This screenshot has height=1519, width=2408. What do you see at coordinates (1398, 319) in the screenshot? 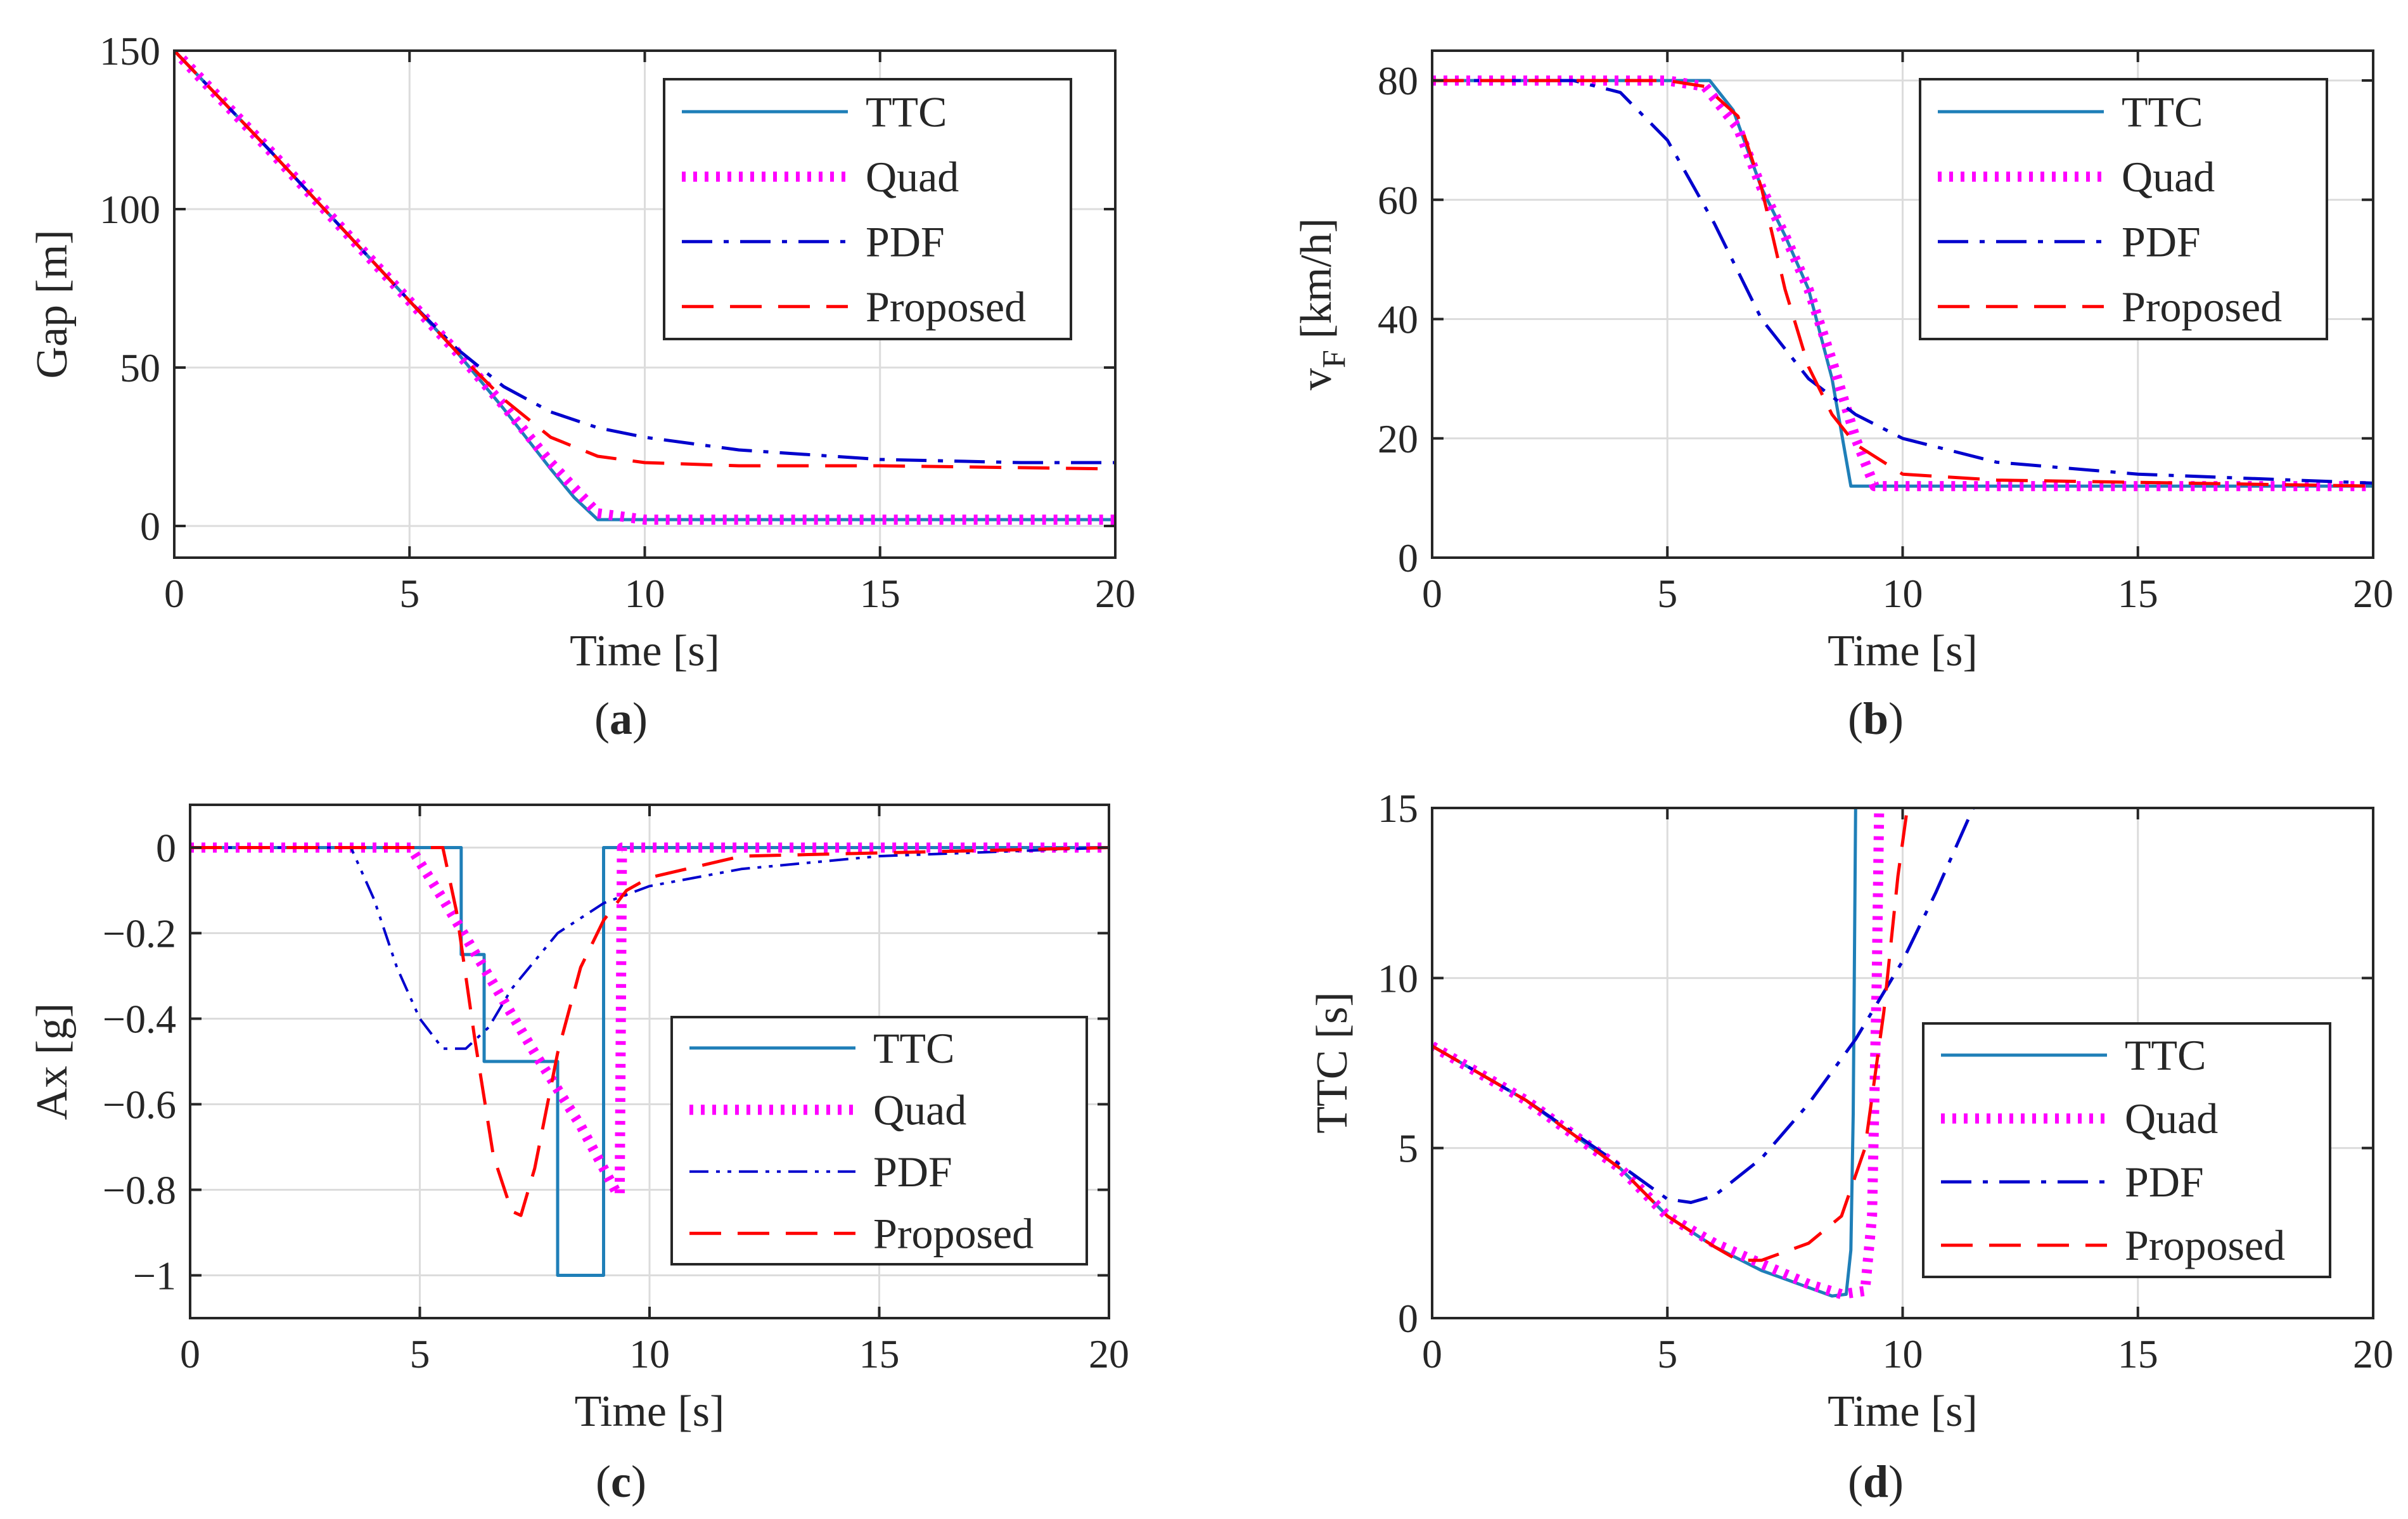
I see `y-tick-label: 40` at bounding box center [1398, 319].